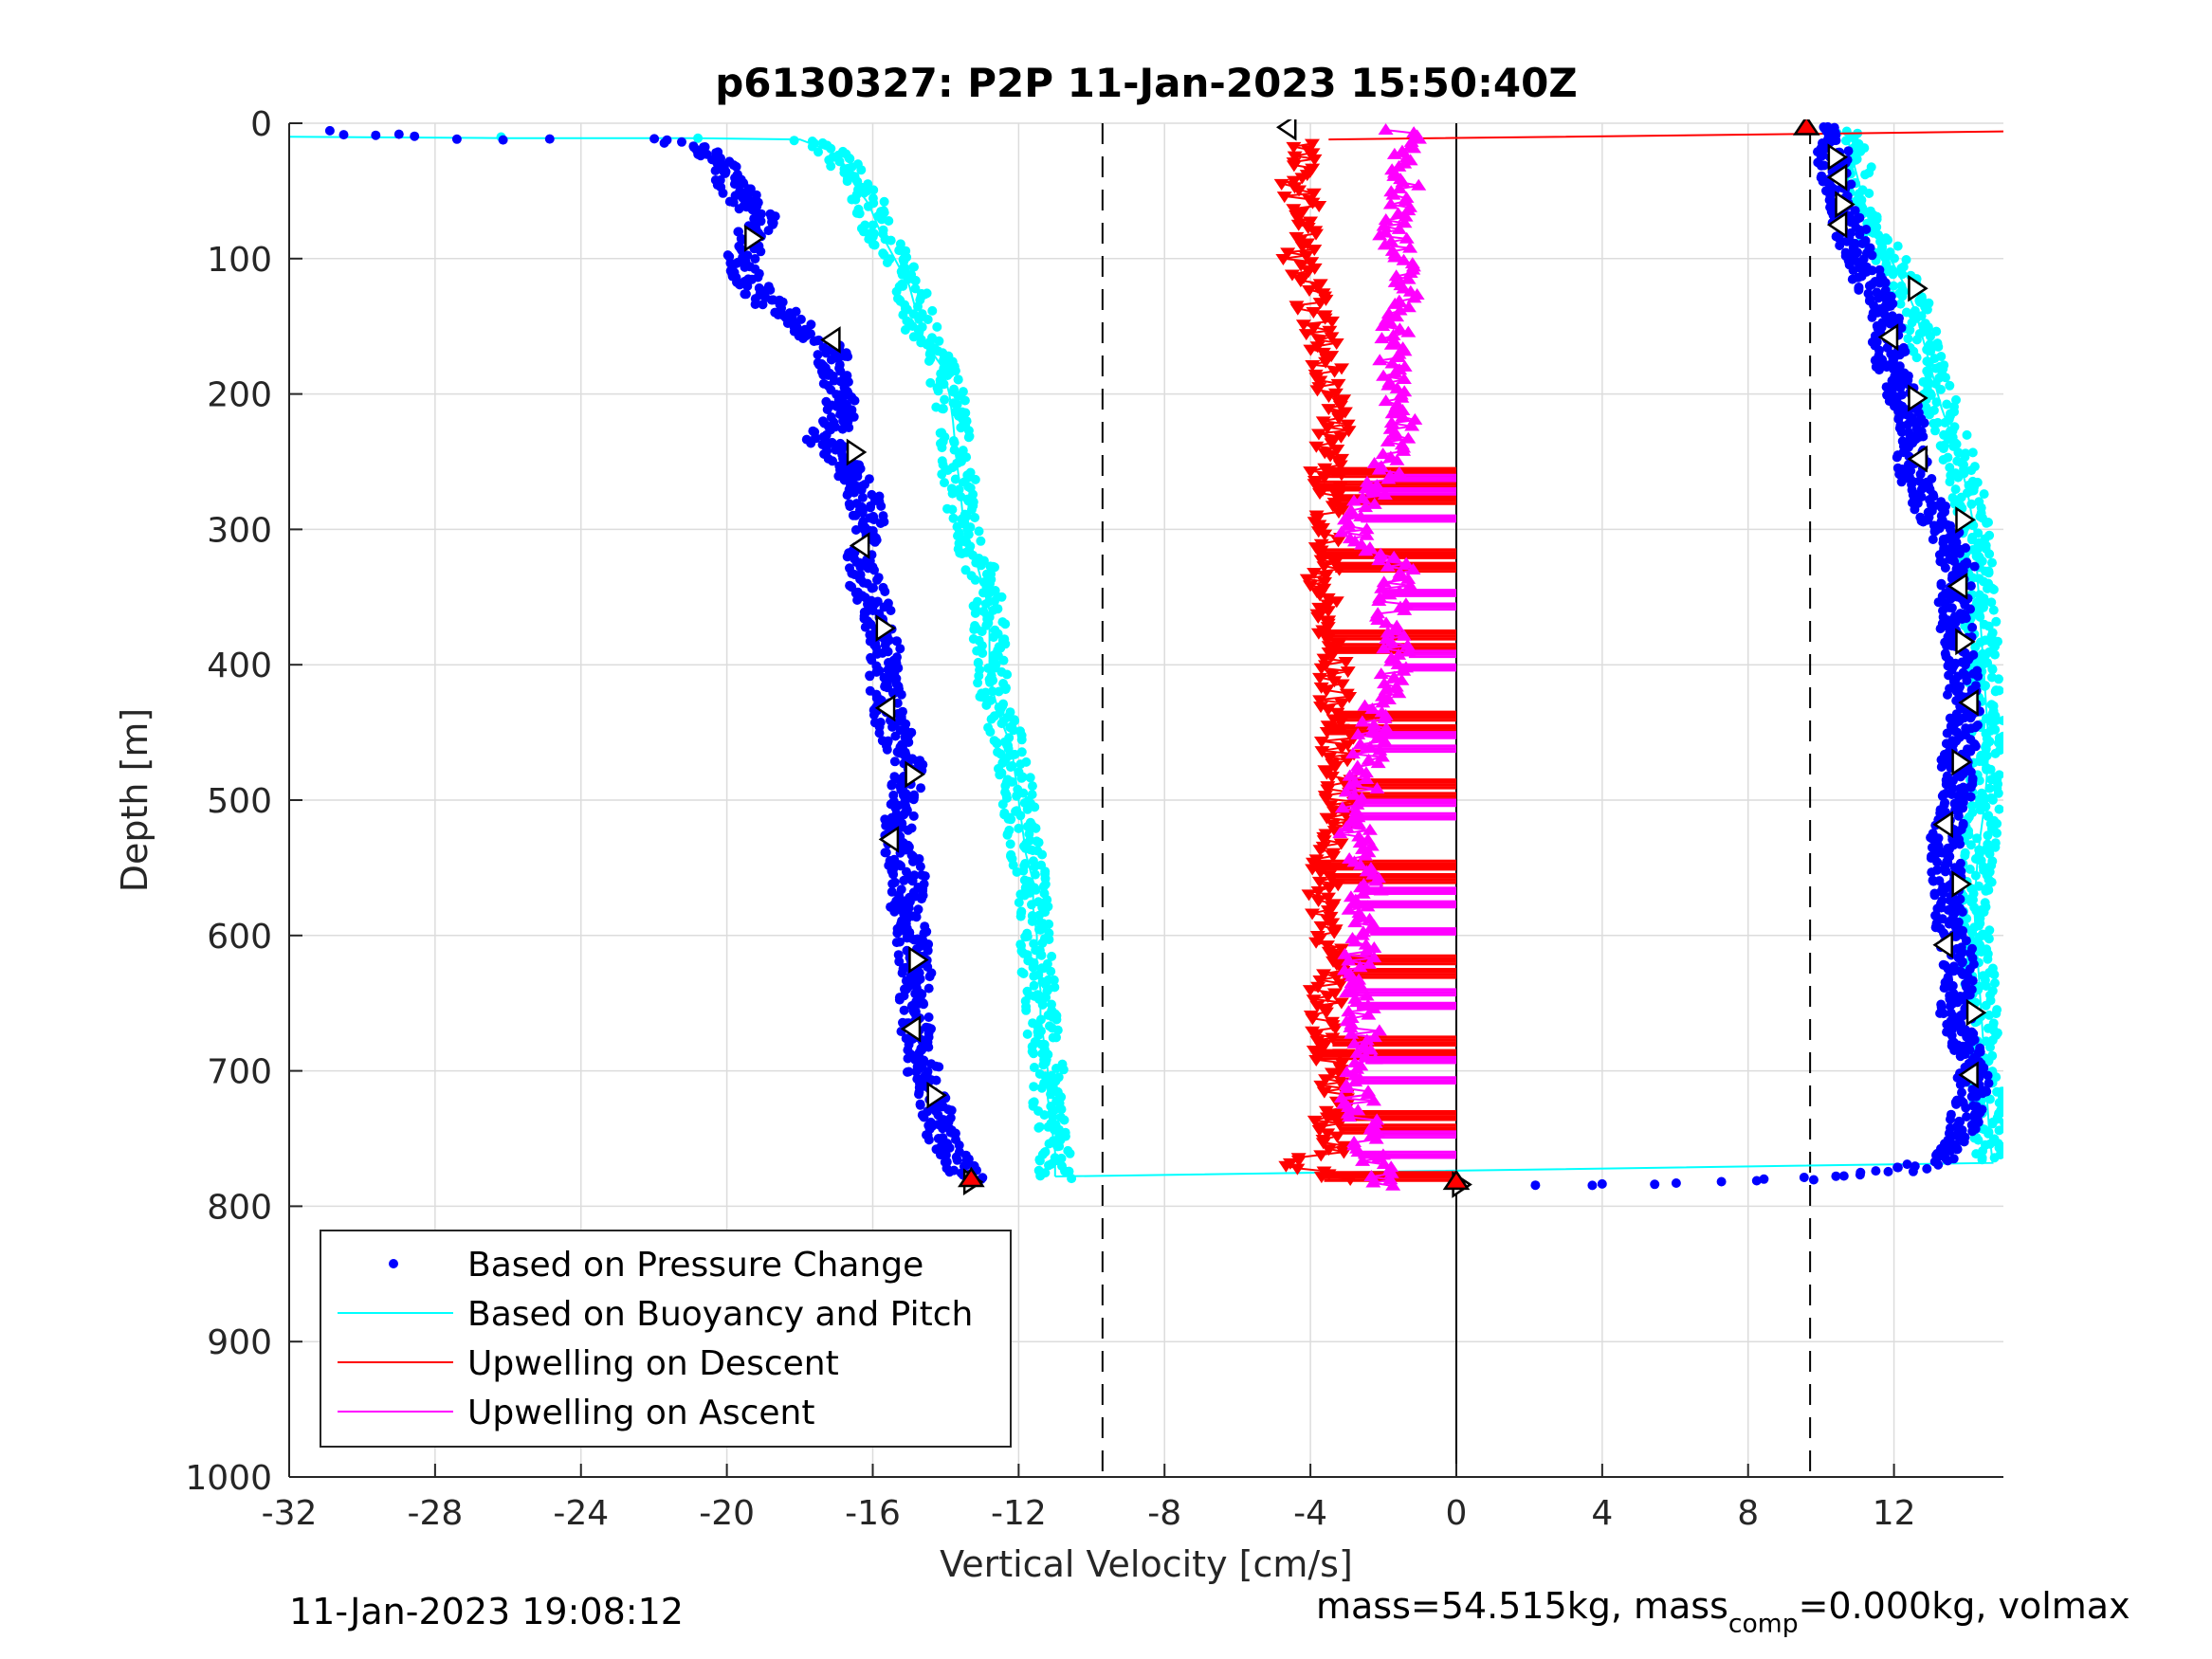  I want to click on y-axis-label: Depth [m], so click(134, 800).